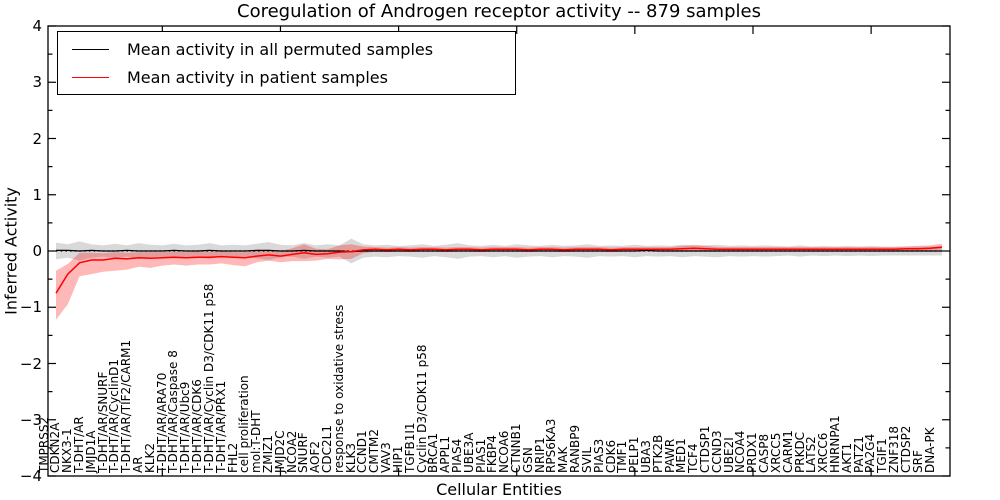  Describe the element at coordinates (657, 453) in the screenshot. I see `x-tick-label: PTK2B` at that location.